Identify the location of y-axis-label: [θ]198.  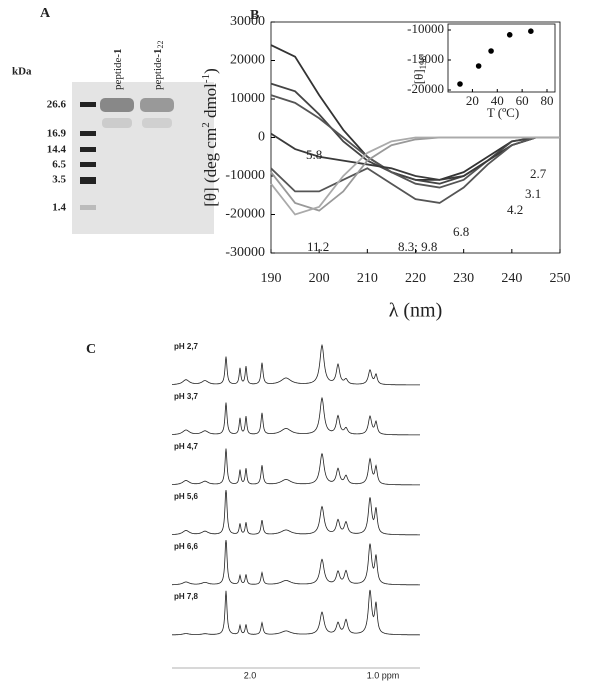
(419, 69).